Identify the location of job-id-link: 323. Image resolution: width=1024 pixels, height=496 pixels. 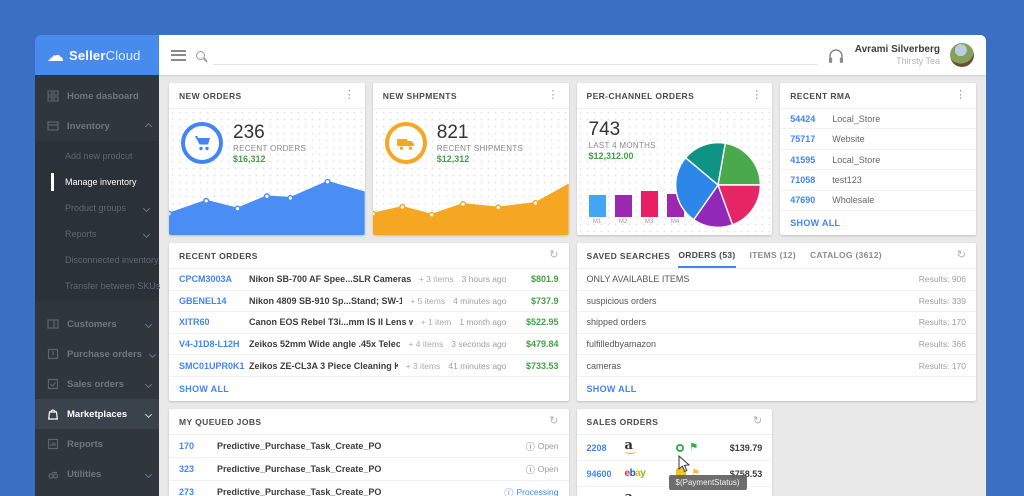
(187, 469).